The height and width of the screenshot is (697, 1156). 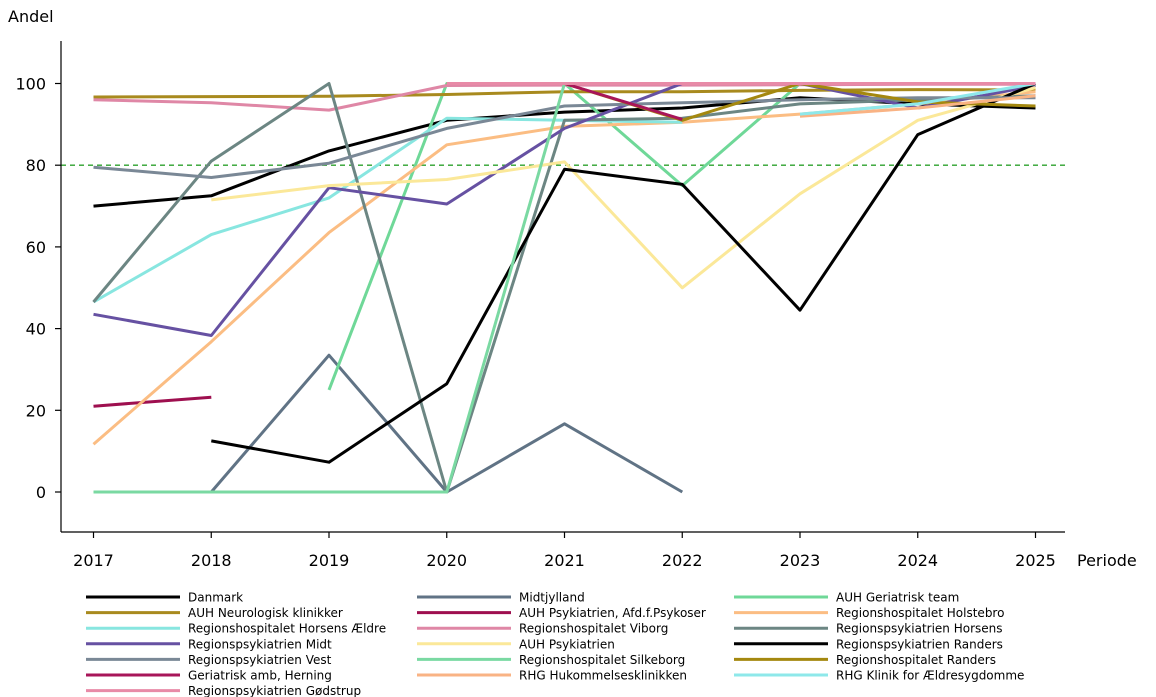 What do you see at coordinates (36, 329) in the screenshot?
I see `y-tick-label: 40` at bounding box center [36, 329].